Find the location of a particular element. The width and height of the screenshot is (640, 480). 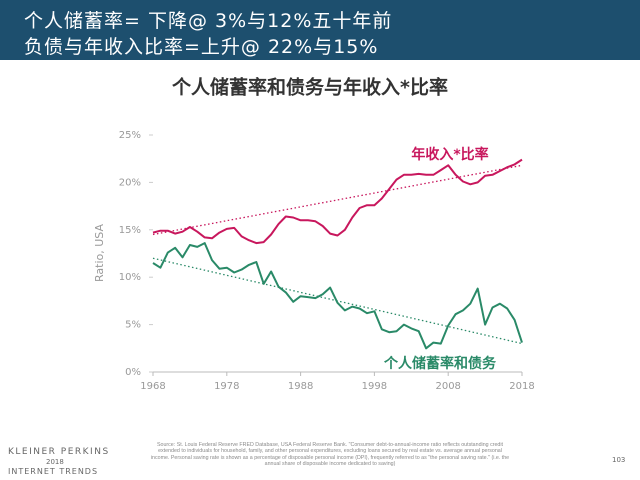

y-tick-label: 15% is located at coordinates (130, 230).